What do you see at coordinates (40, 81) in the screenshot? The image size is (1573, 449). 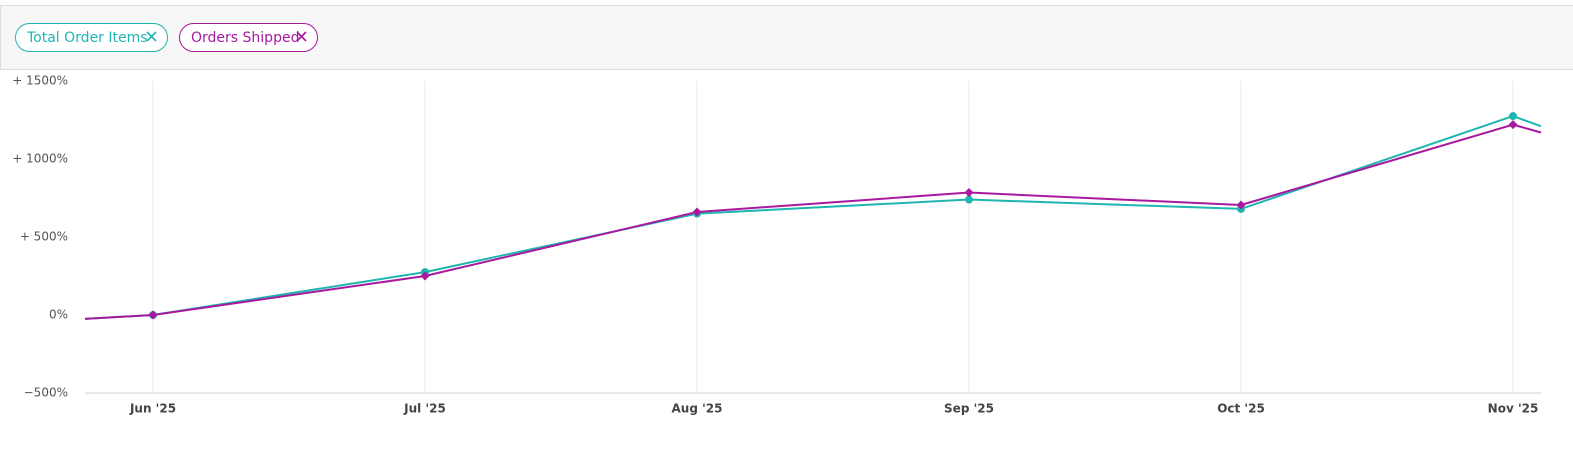 I see `y-tick-label: + 1500%` at bounding box center [40, 81].